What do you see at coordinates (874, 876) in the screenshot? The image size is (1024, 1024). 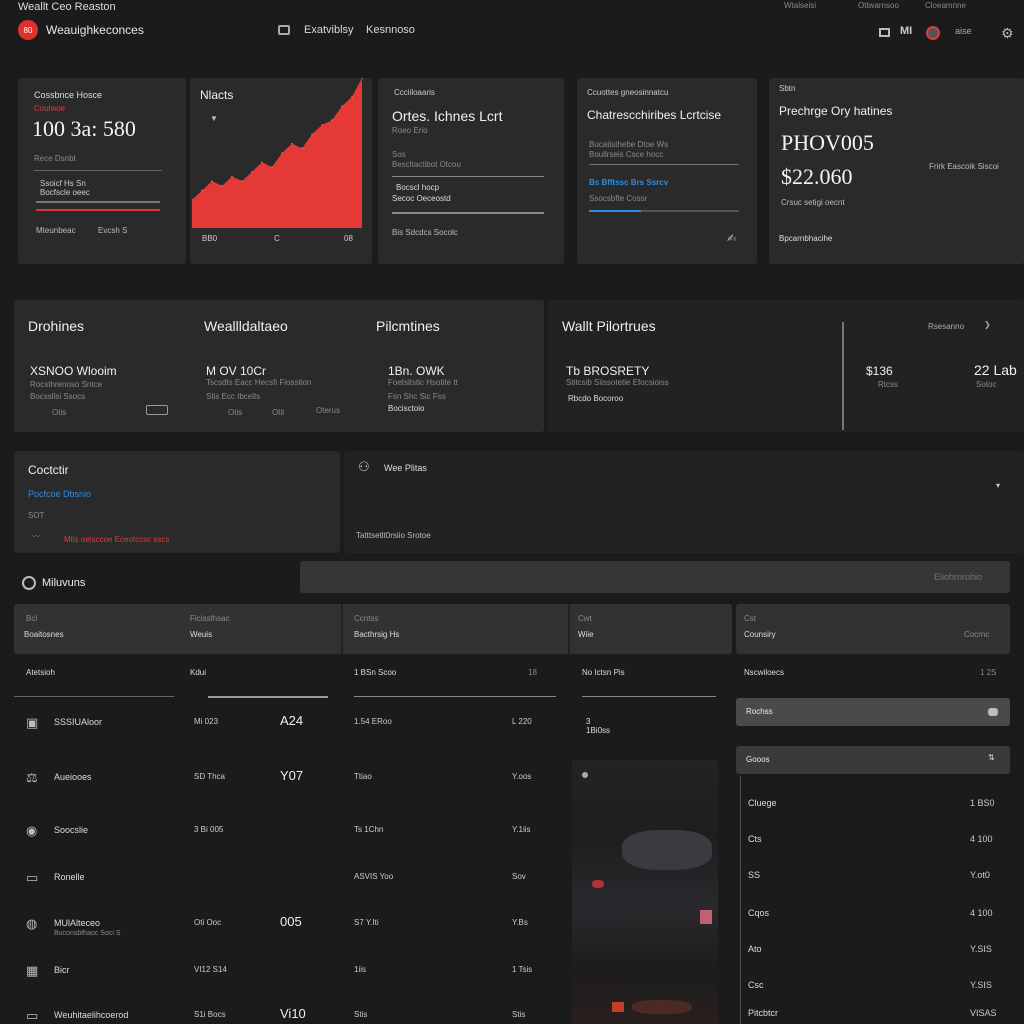 I see `side-list-item: SS Y.ot0` at bounding box center [874, 876].